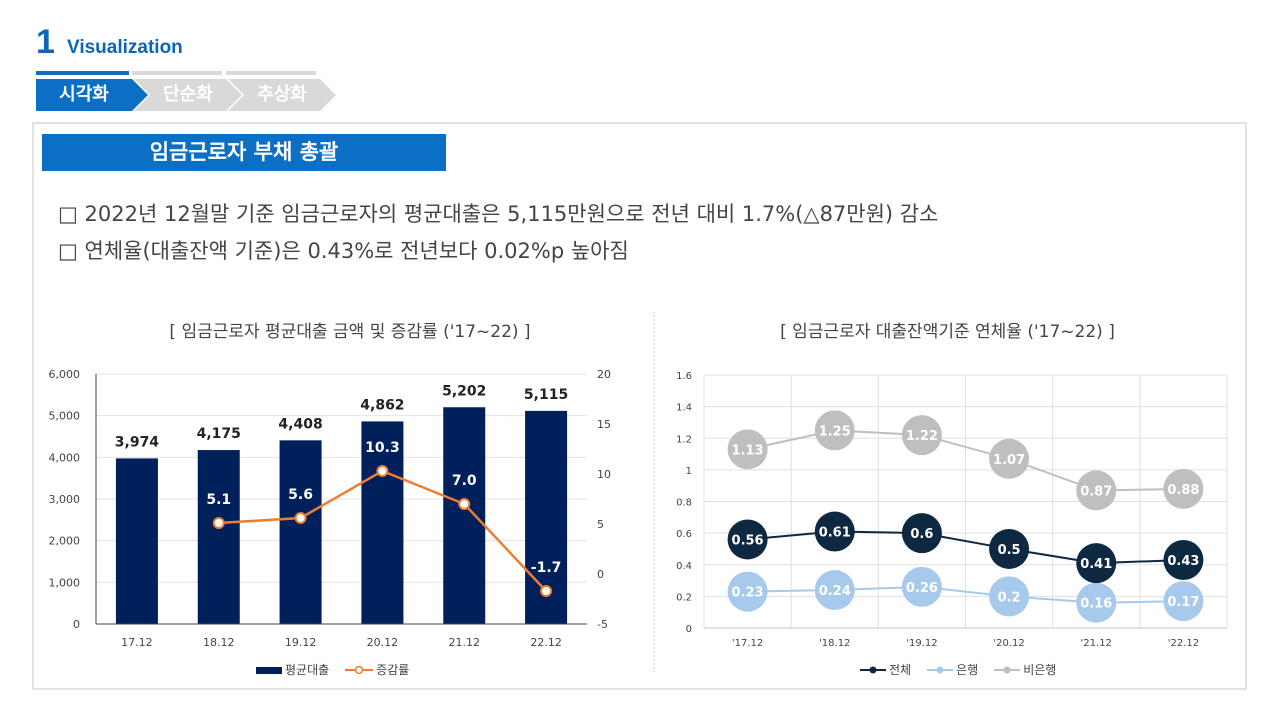 The image size is (1280, 720). Describe the element at coordinates (218, 500) in the screenshot. I see `change-rate-label: 5.1` at that location.